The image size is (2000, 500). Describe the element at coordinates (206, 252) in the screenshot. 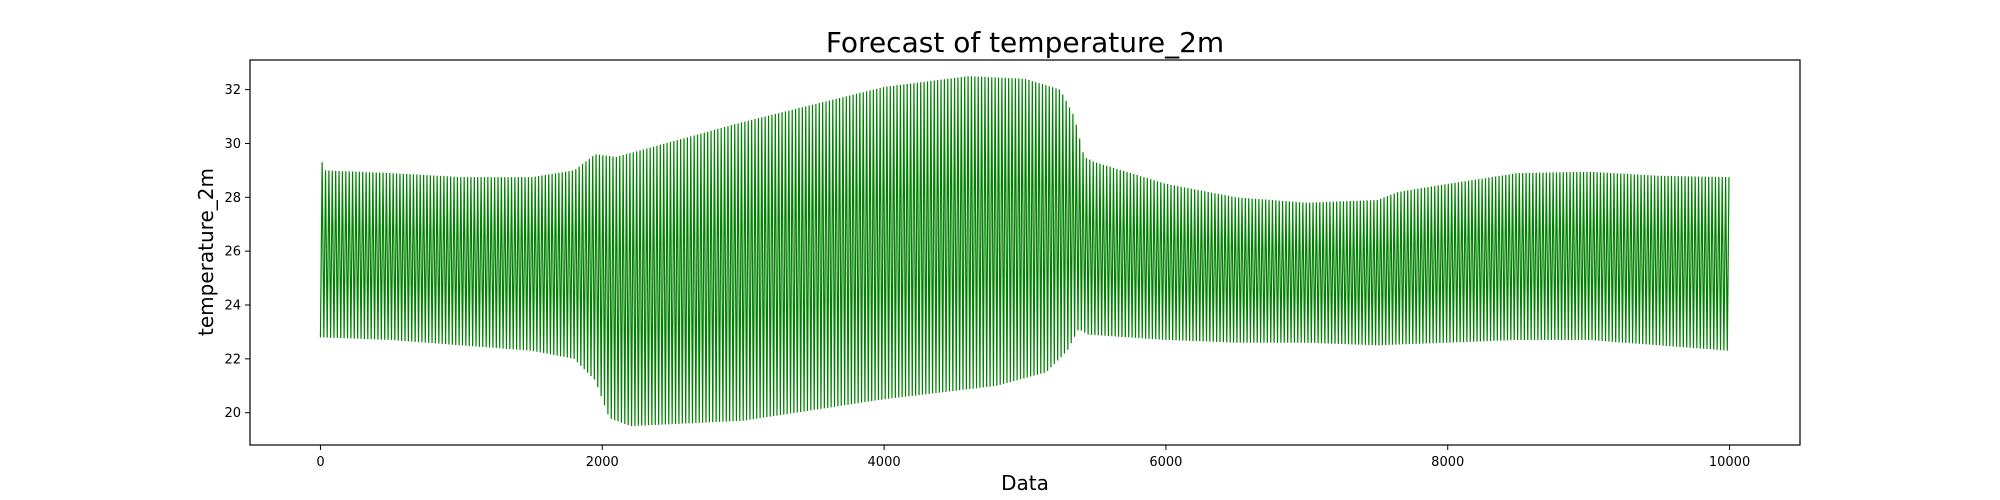

I see `y-axis-title: temperature_2m` at that location.